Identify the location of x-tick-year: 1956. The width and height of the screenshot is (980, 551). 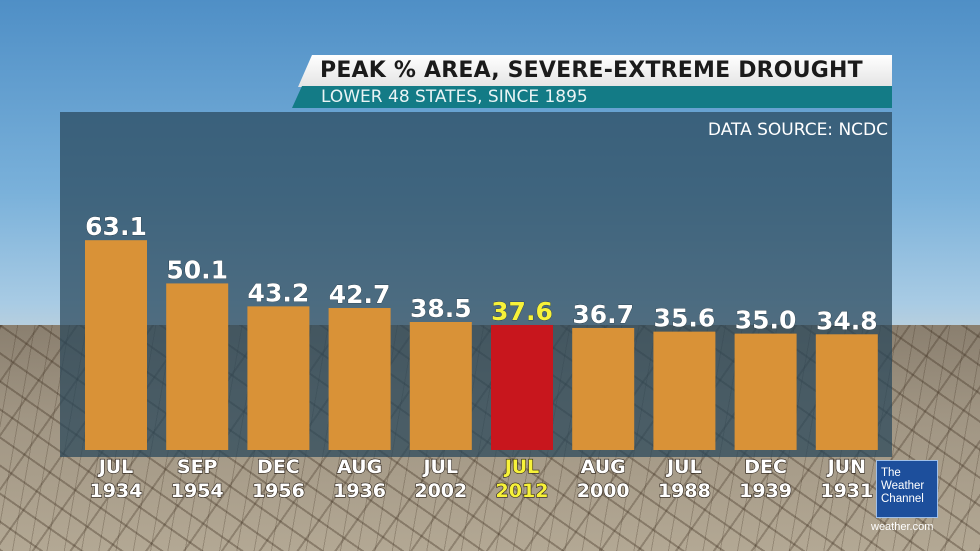
(278, 491).